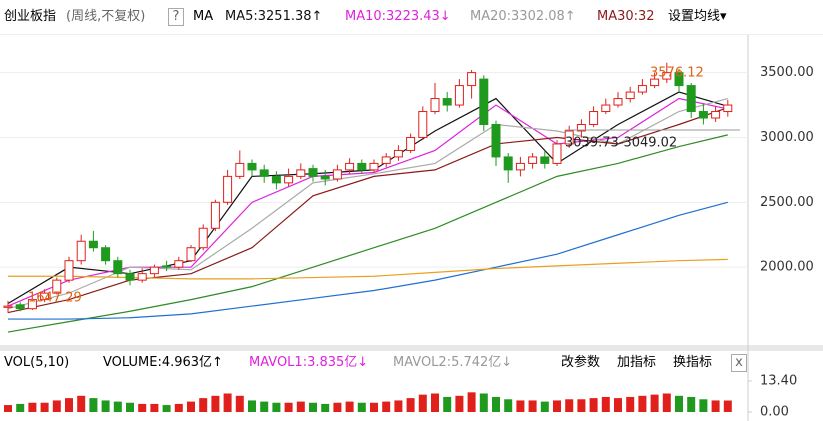 The width and height of the screenshot is (823, 421). What do you see at coordinates (787, 202) in the screenshot?
I see `y-tick-label: 2500.00` at bounding box center [787, 202].